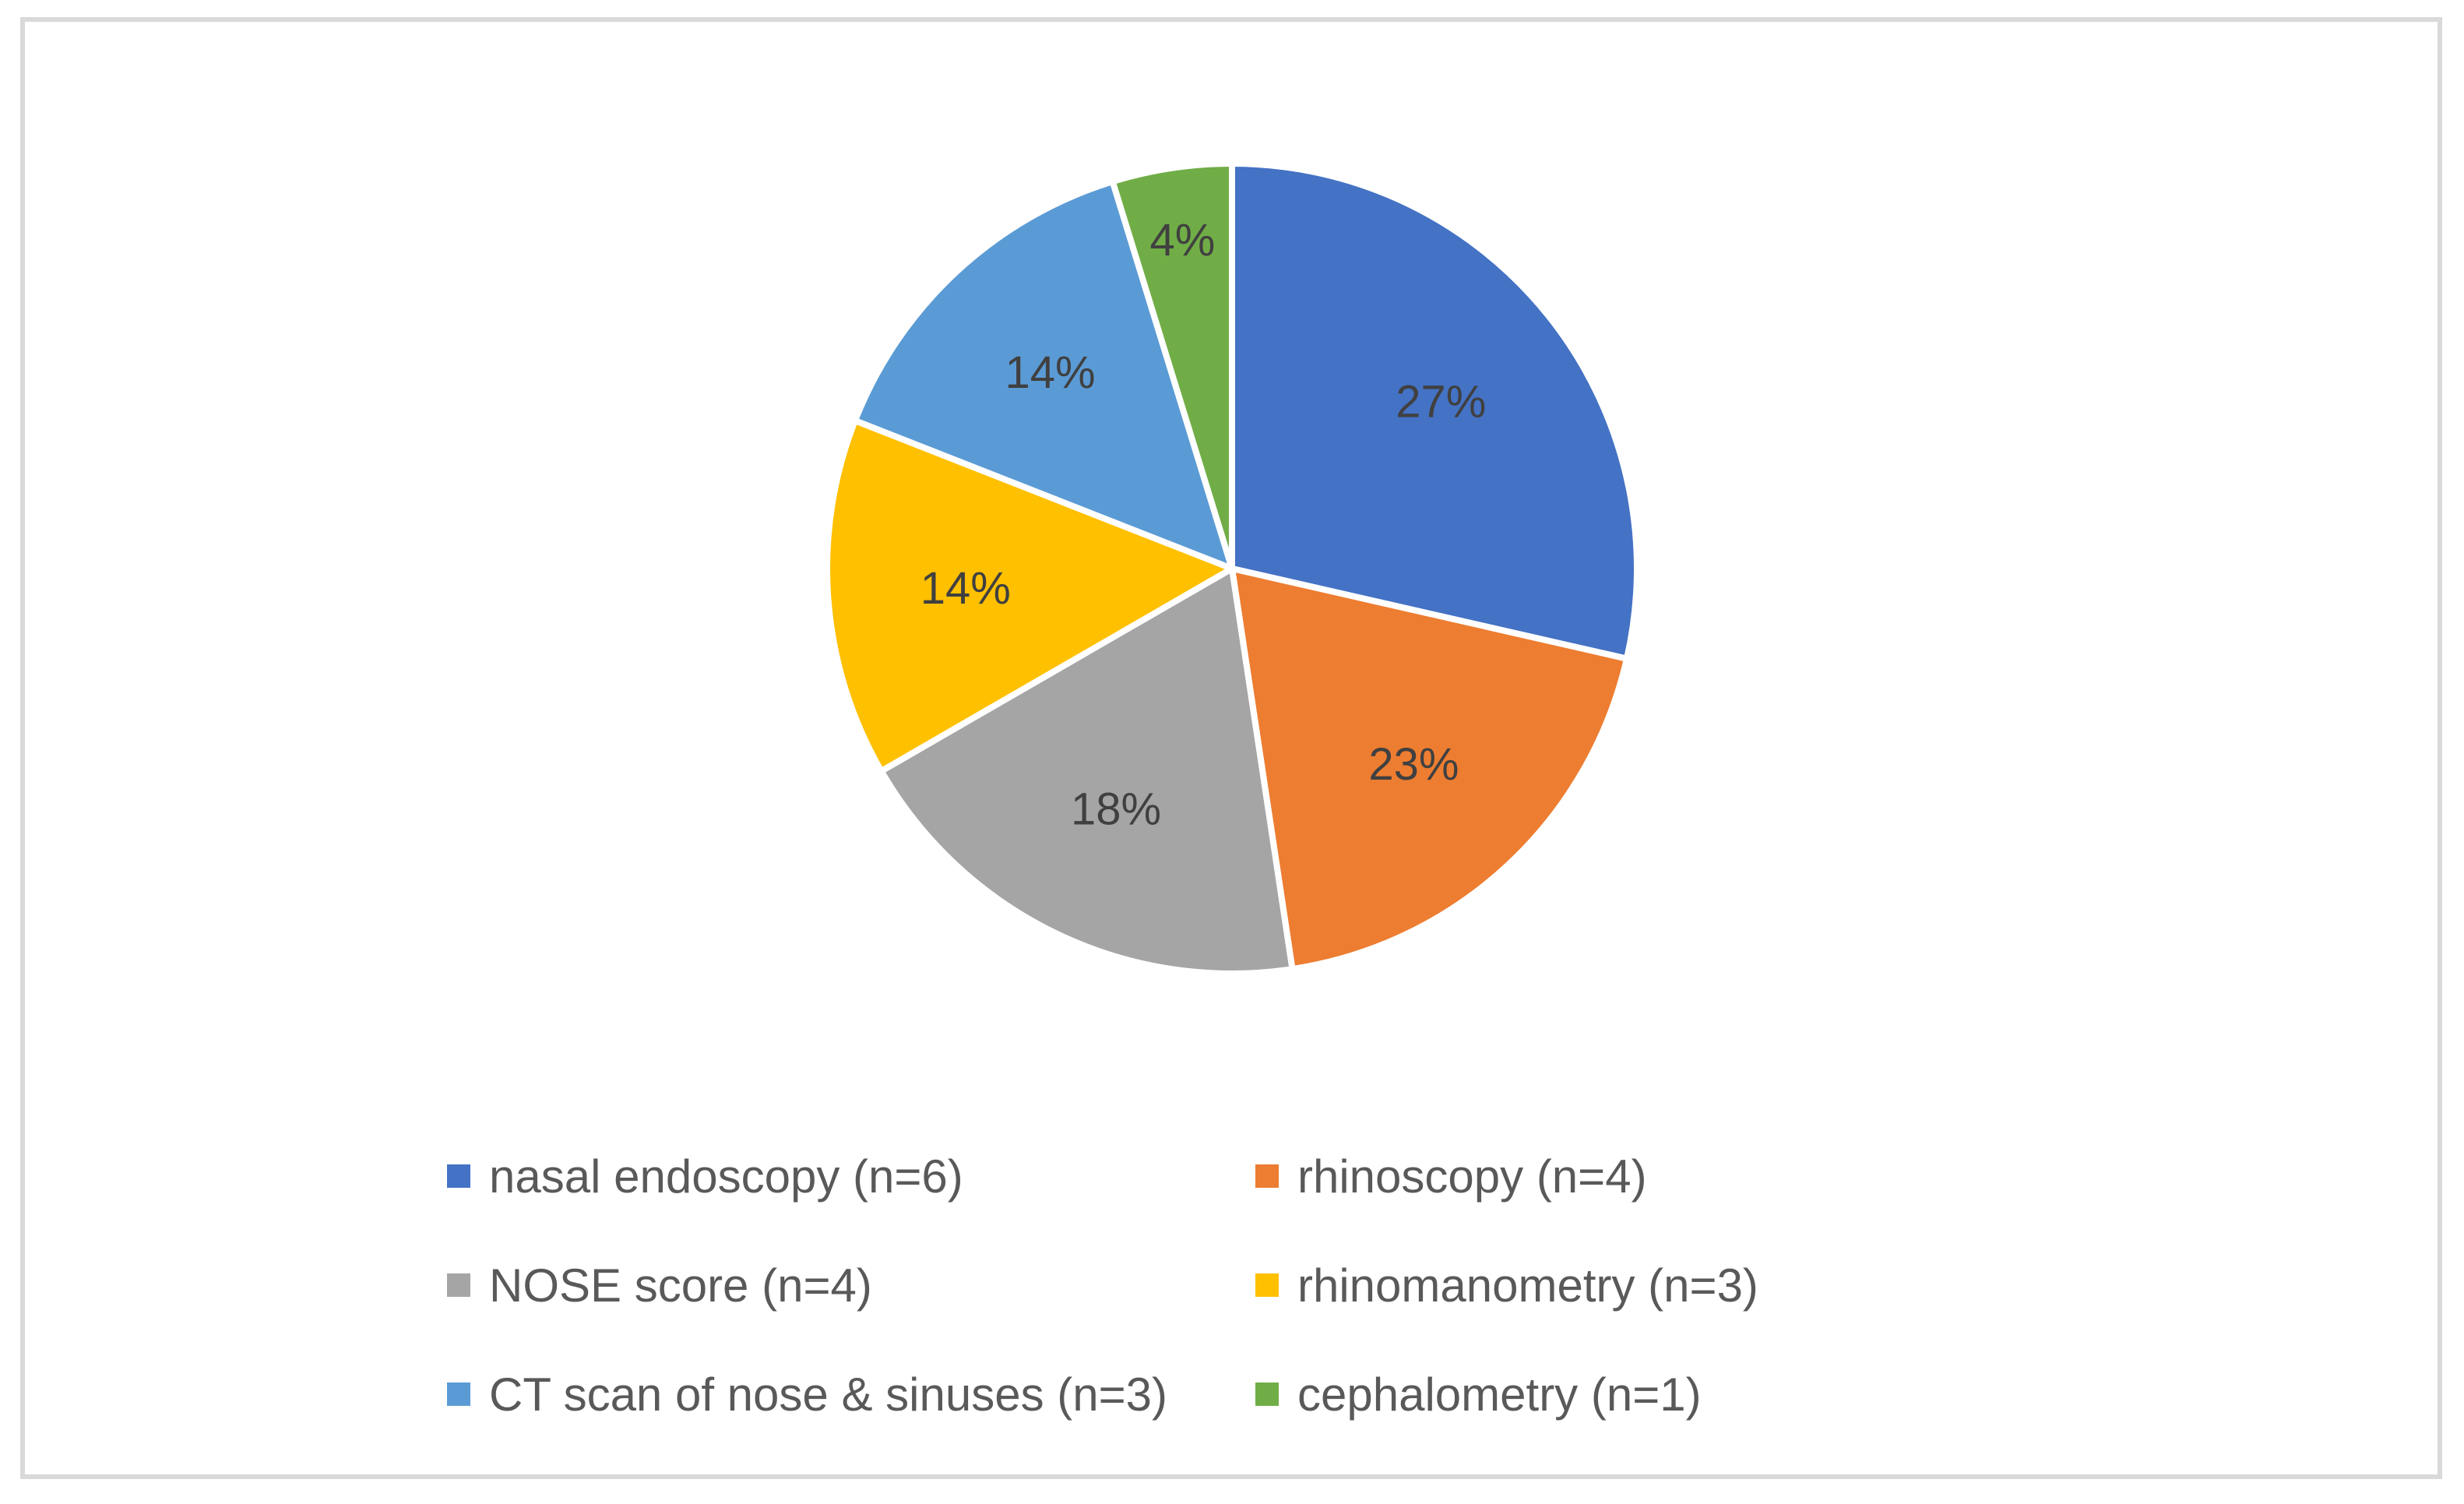 This screenshot has height=1504, width=2464. Describe the element at coordinates (726, 1176) in the screenshot. I see `legend-label-nasal-endoscopy: nasal endoscopy (n=6)` at that location.